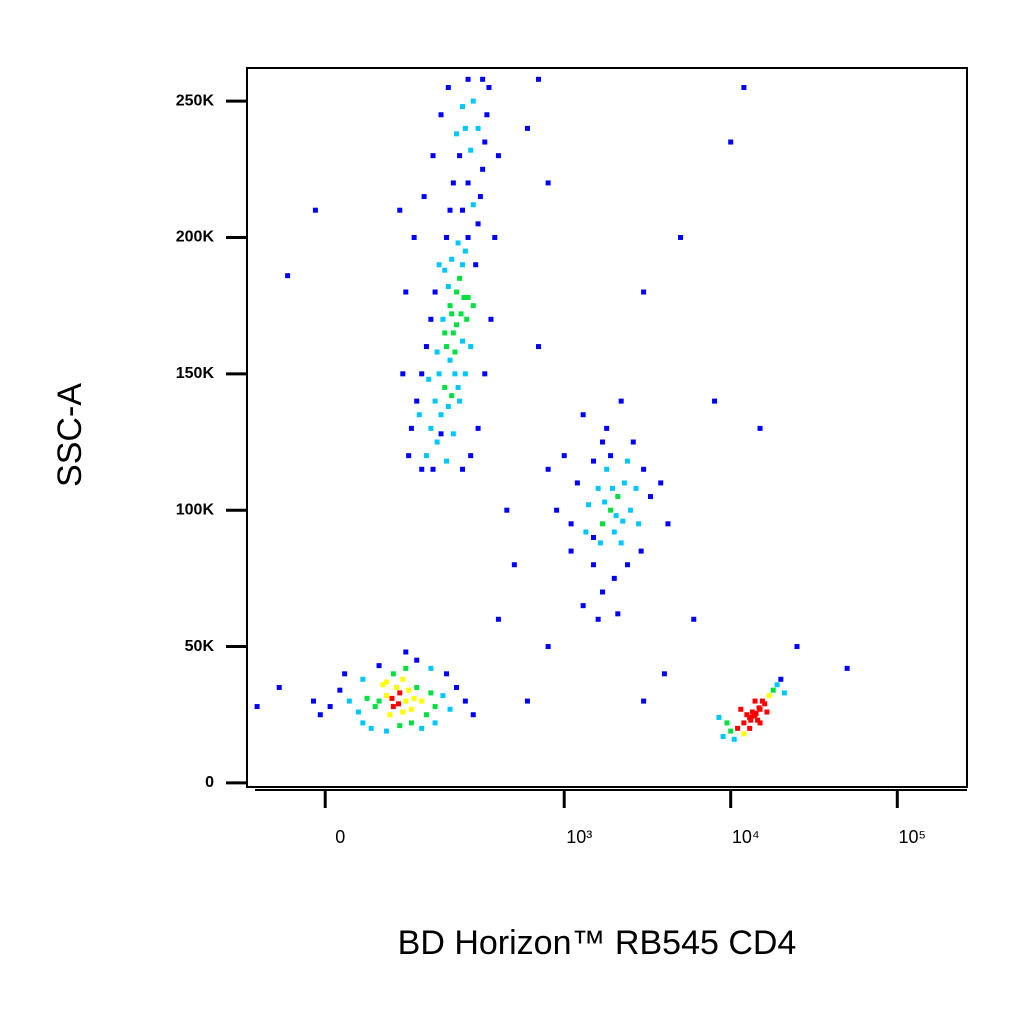 The width and height of the screenshot is (1024, 1024). What do you see at coordinates (340, 837) in the screenshot?
I see `x-tick-label: 0` at bounding box center [340, 837].